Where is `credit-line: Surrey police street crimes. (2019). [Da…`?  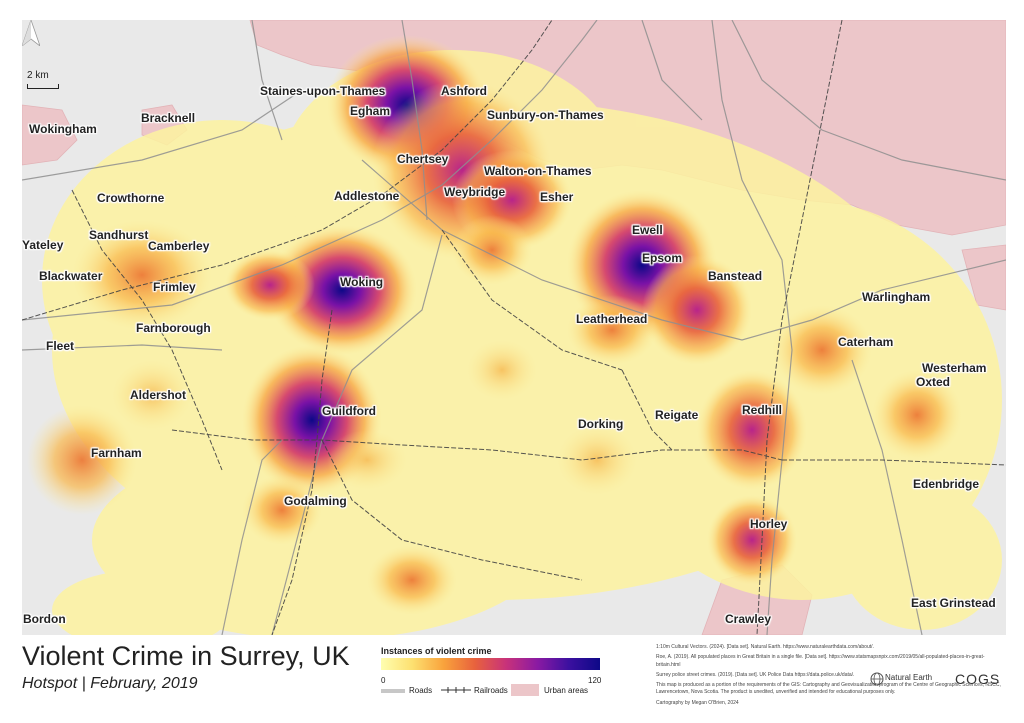
credit-line: Surrey police street crimes. (2019). [Da… is located at coordinates (755, 674).